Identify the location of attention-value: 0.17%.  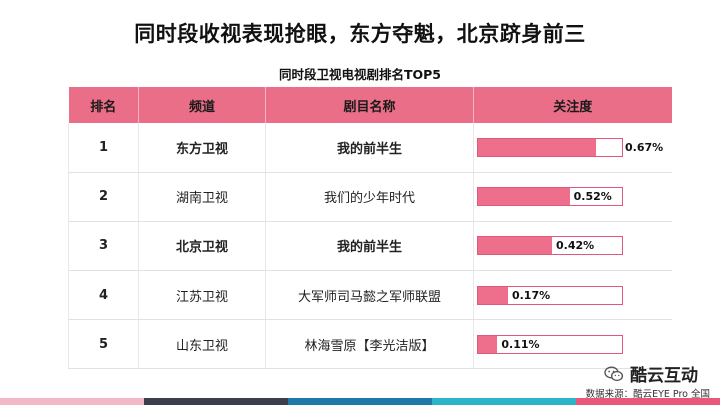
(531, 295).